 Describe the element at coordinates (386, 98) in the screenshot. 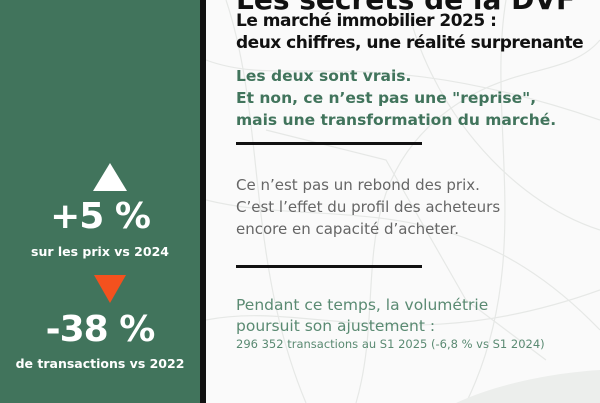

I see `intro-line: Et non, ce n’est pas une "reprise",` at that location.